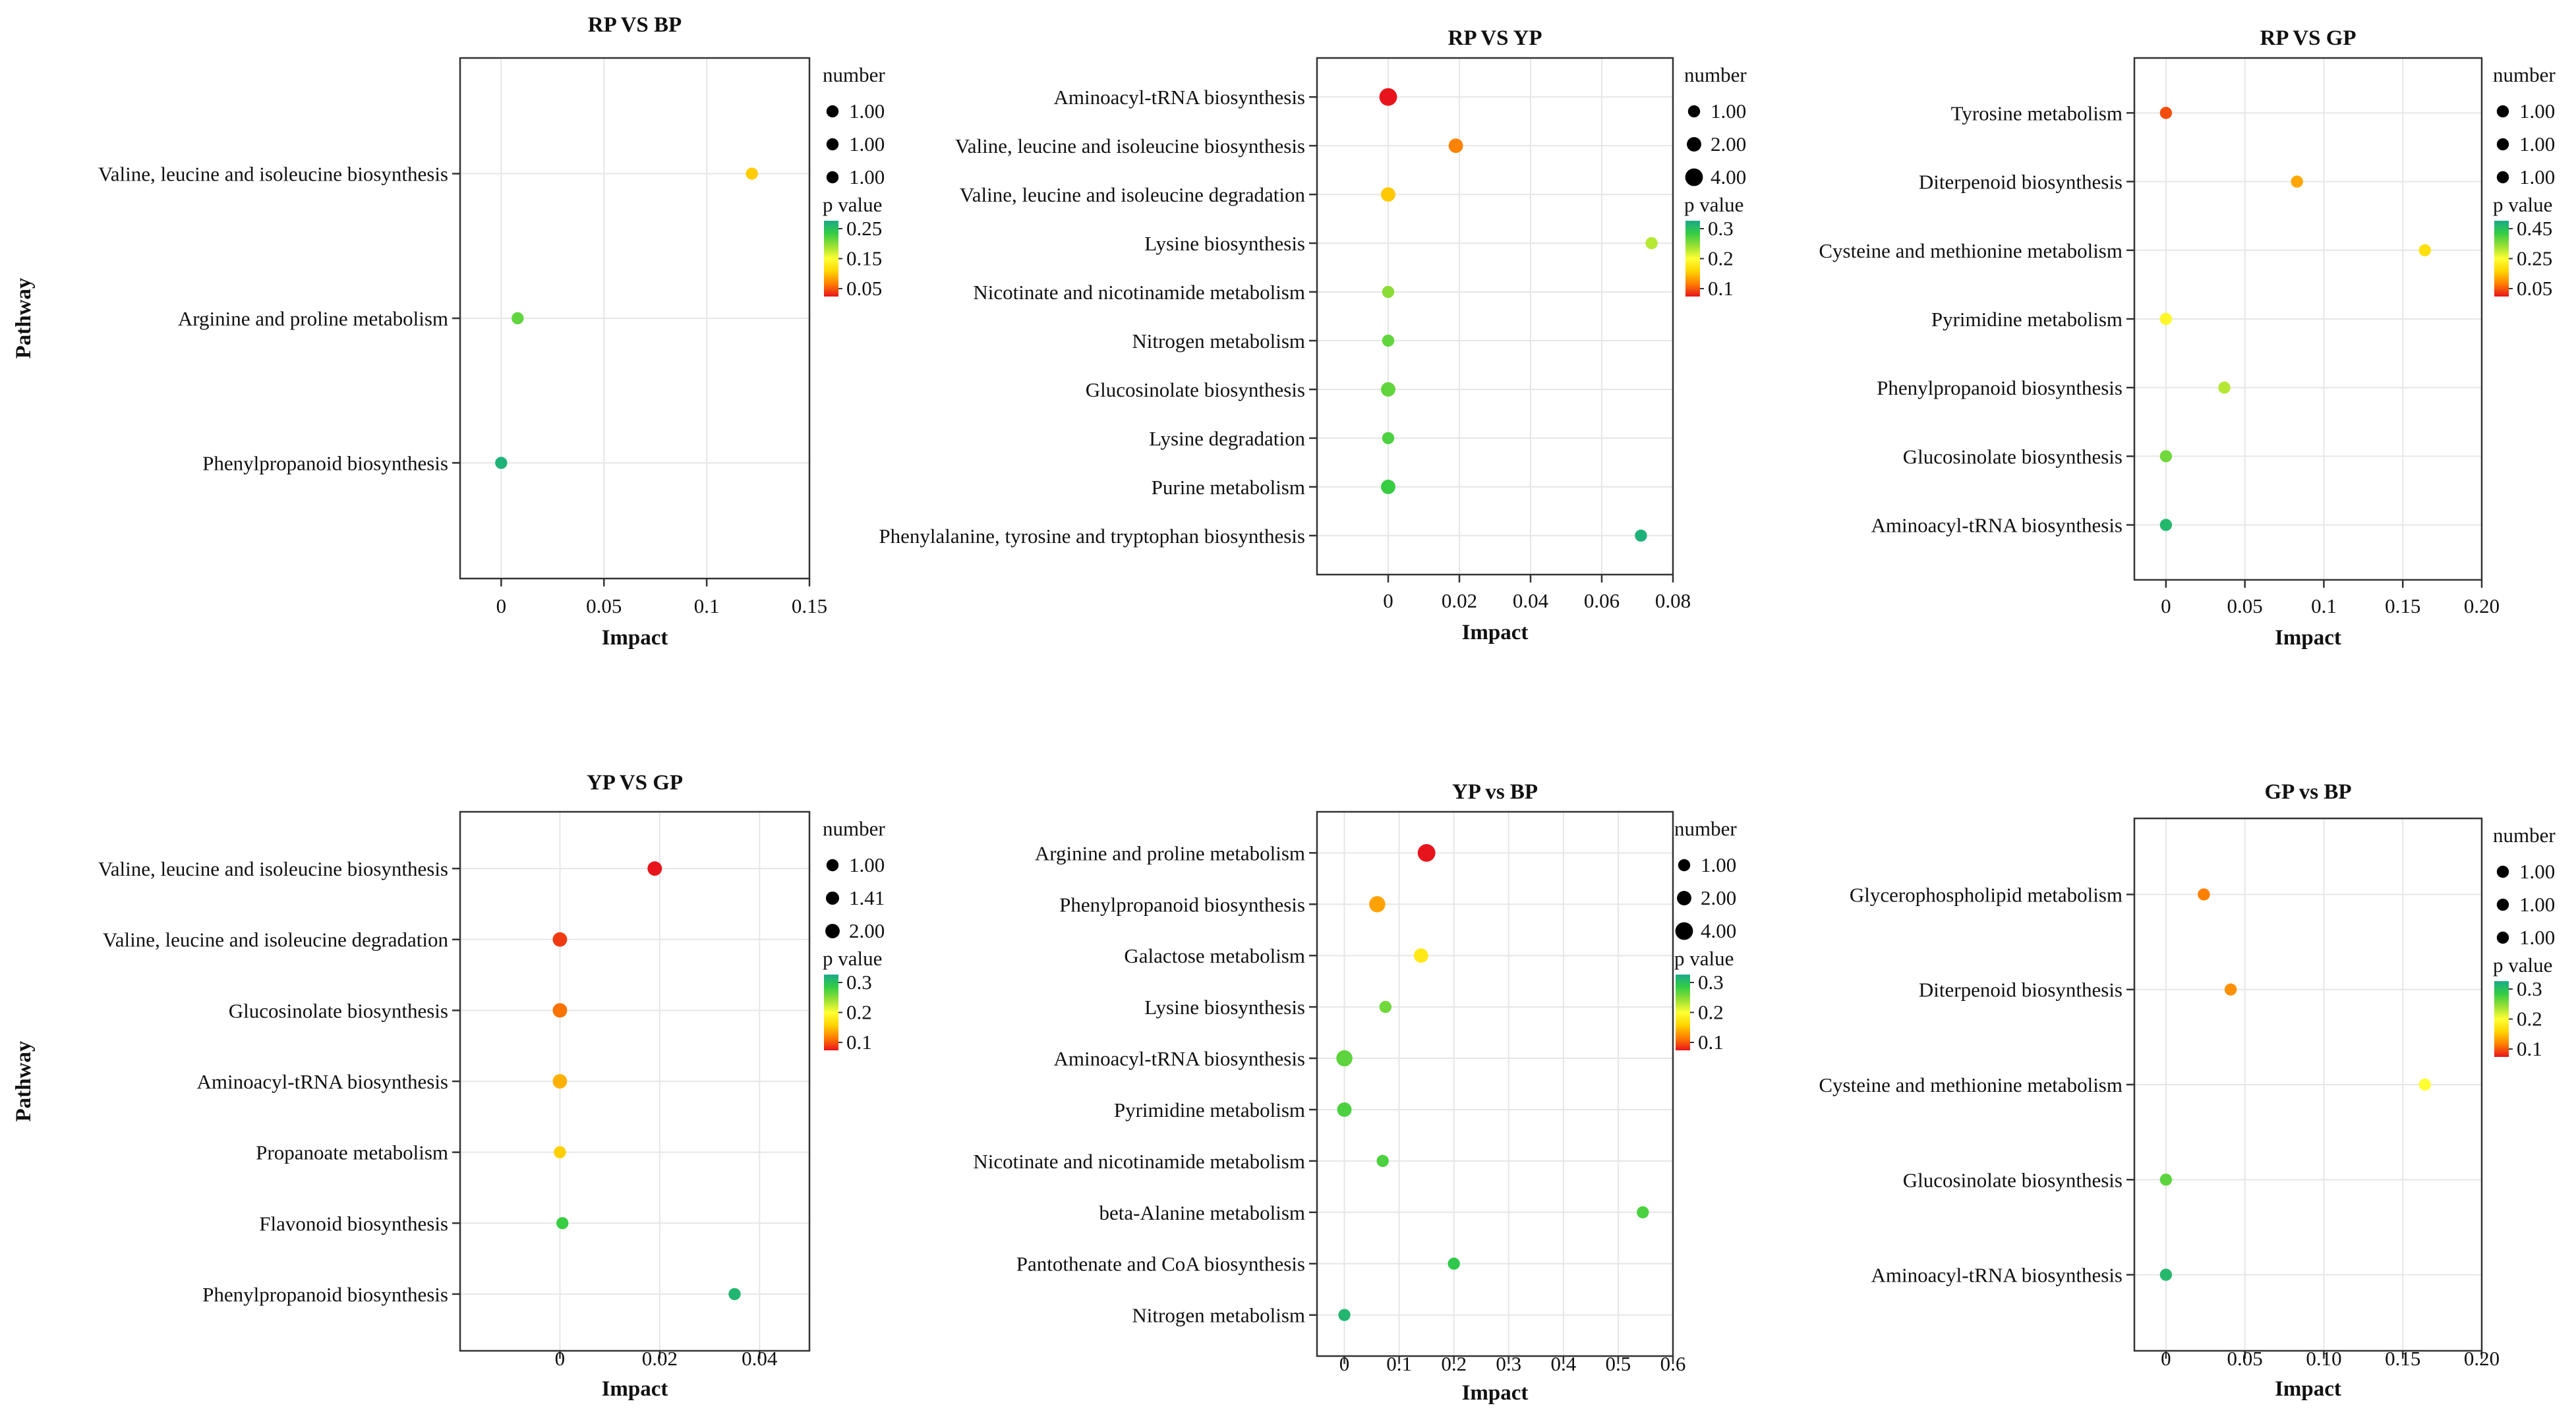 This screenshot has height=1420, width=2576. Describe the element at coordinates (1202, 1213) in the screenshot. I see `y-category-label: beta-Alanine metabolism` at that location.